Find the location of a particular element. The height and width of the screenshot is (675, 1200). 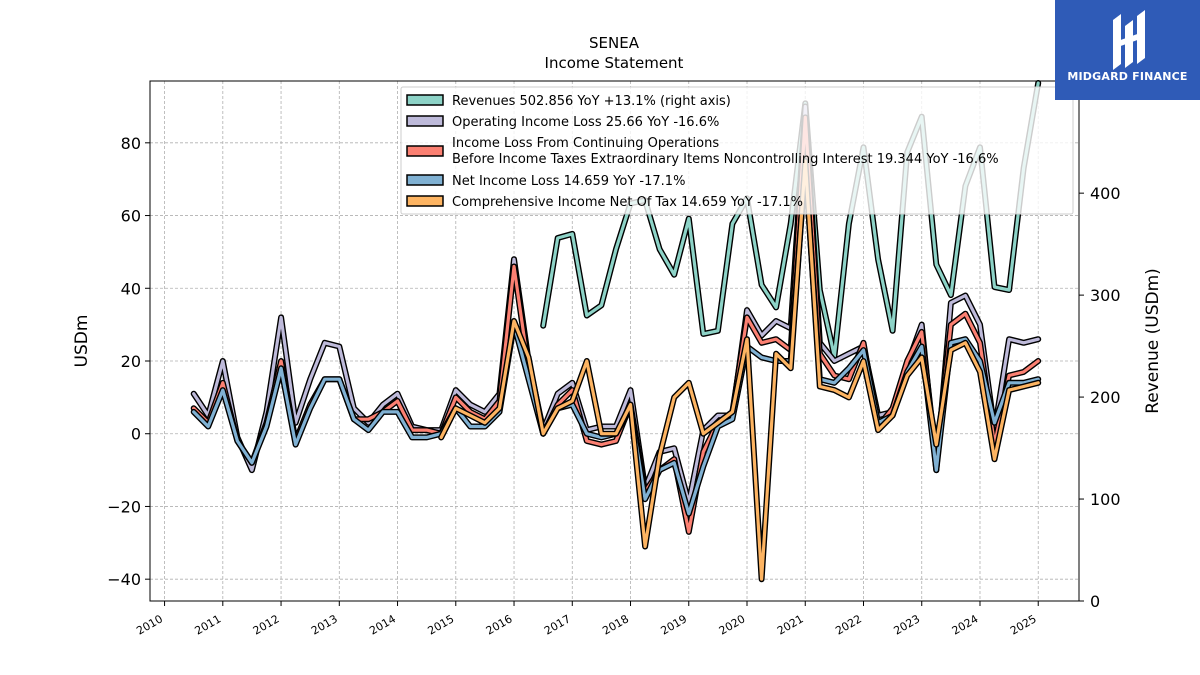

legend-label: Net Income Loss 14.659 YoY -17.1% is located at coordinates (568, 181).